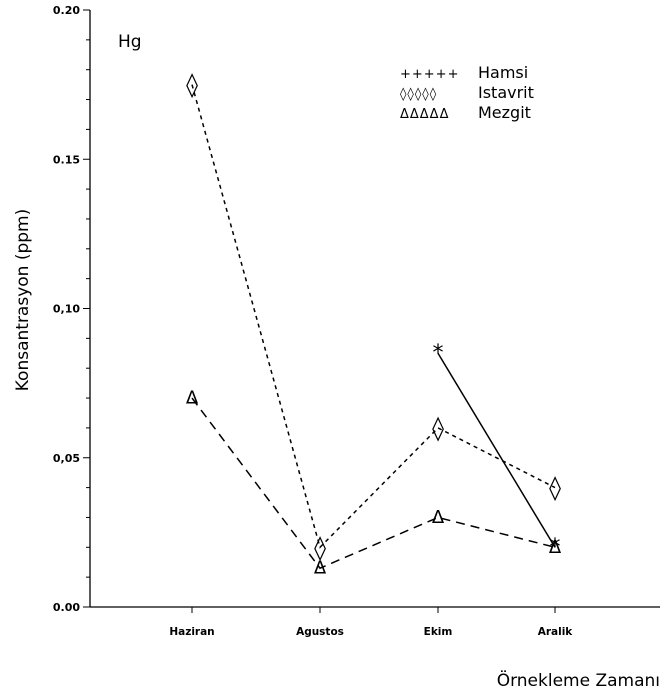 This screenshot has width=667, height=696. I want to click on y-axis-title: Konsantrasyon (ppm), so click(23, 300).